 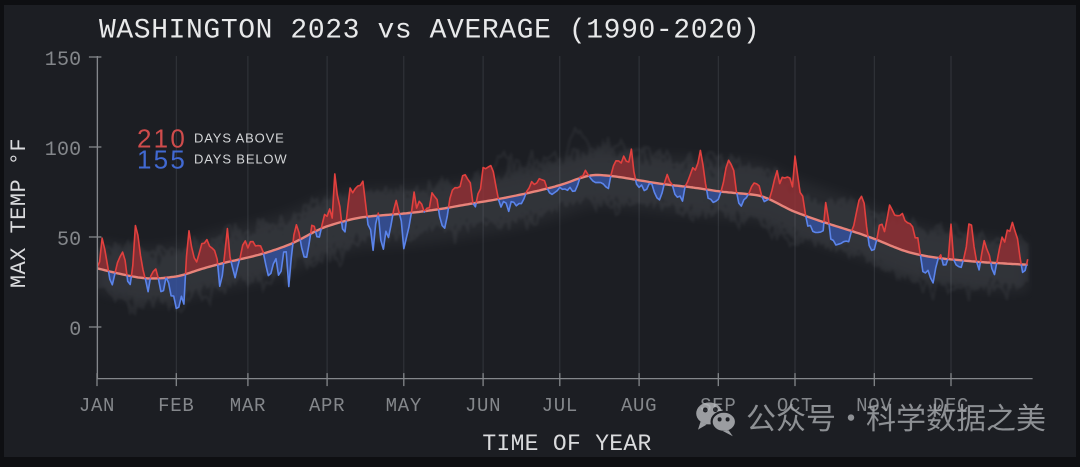 I want to click on svg-text: 100, so click(x=63, y=150).